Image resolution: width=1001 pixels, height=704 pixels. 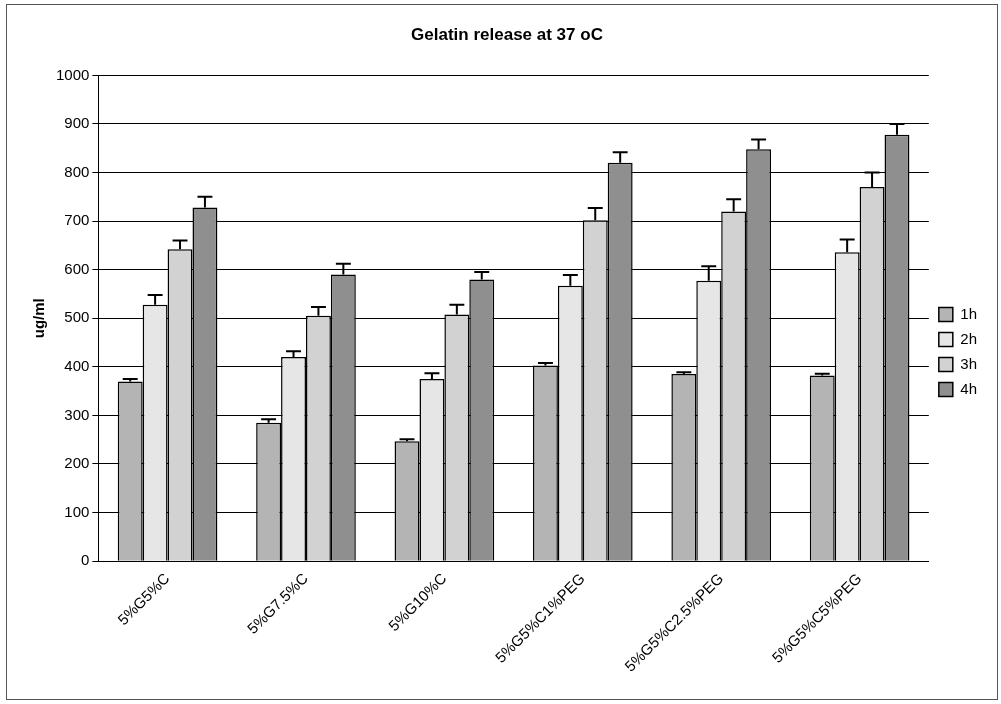 What do you see at coordinates (77, 317) in the screenshot?
I see `y-tick-label: 500` at bounding box center [77, 317].